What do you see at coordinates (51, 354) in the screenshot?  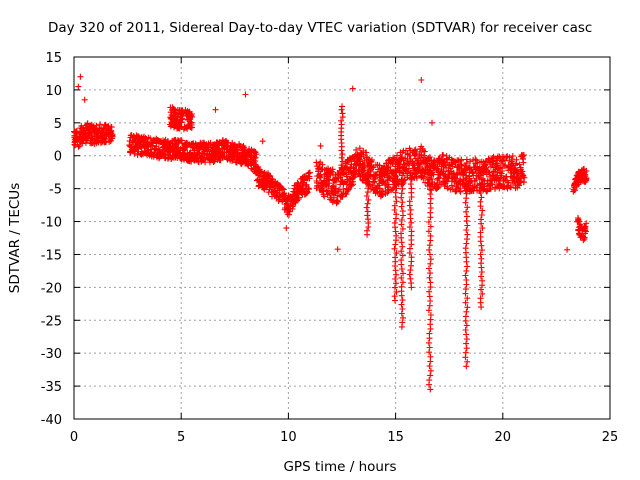 I see `y-tick-label: -30` at bounding box center [51, 354].